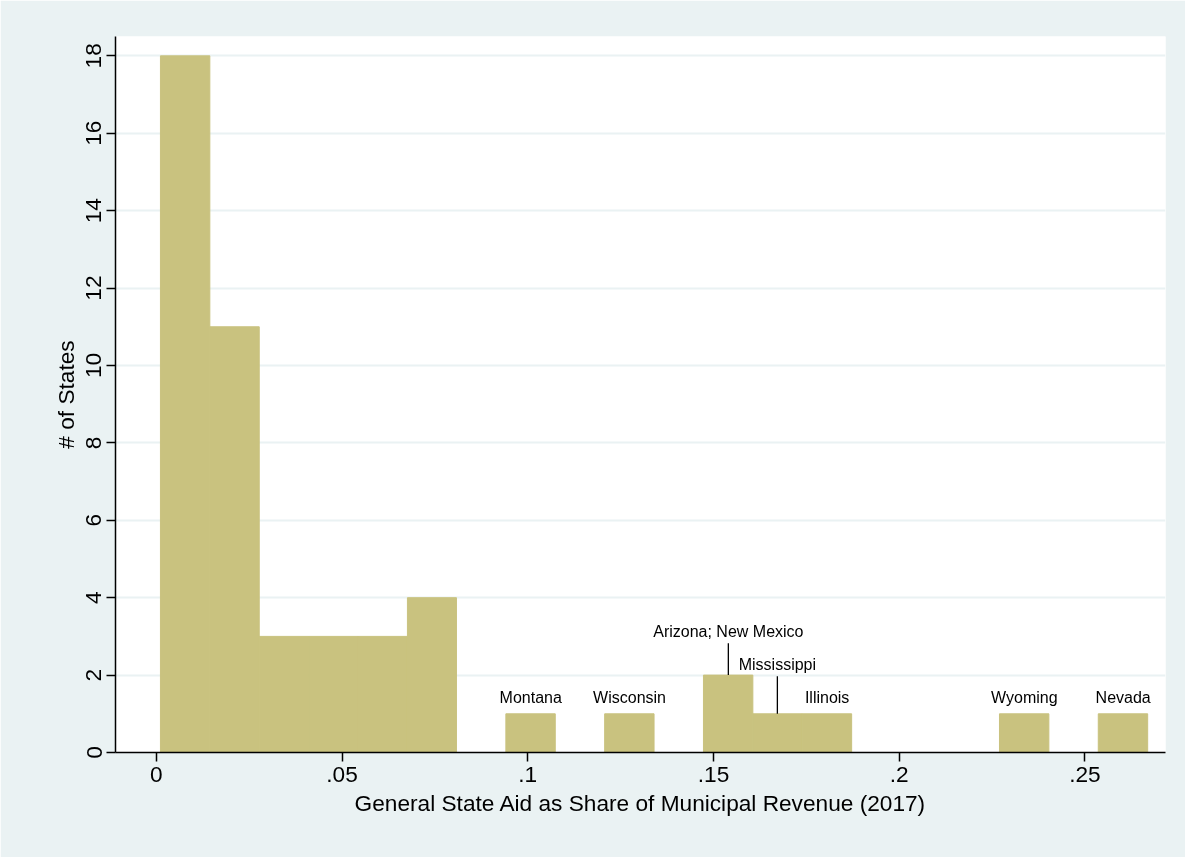 The height and width of the screenshot is (862, 1190). Describe the element at coordinates (528, 773) in the screenshot. I see `x-tick-label: .1` at that location.